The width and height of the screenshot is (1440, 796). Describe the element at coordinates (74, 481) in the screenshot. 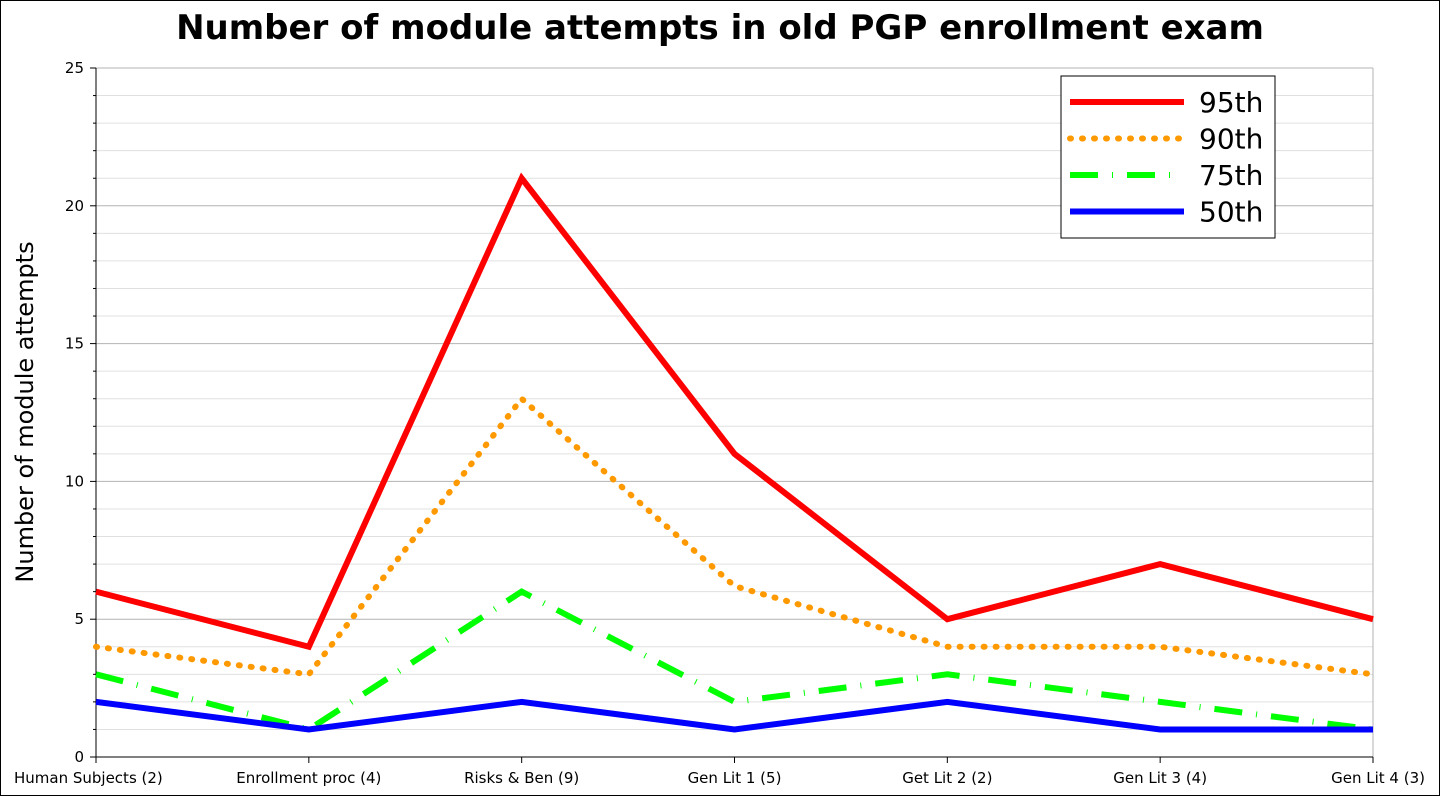

I see `y-tick-label: 10` at that location.